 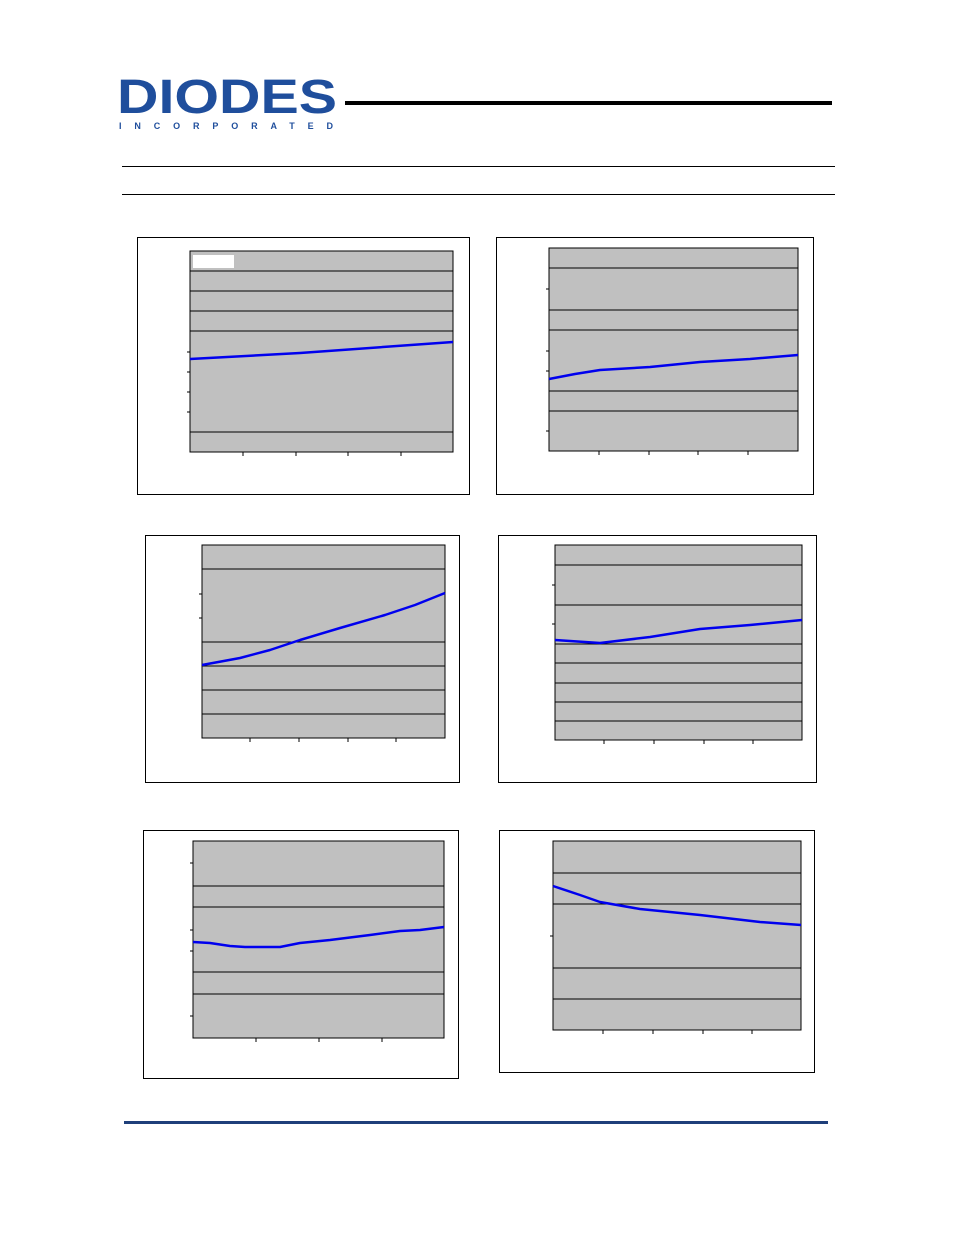 What do you see at coordinates (213, 261) in the screenshot?
I see `legend-box` at bounding box center [213, 261].